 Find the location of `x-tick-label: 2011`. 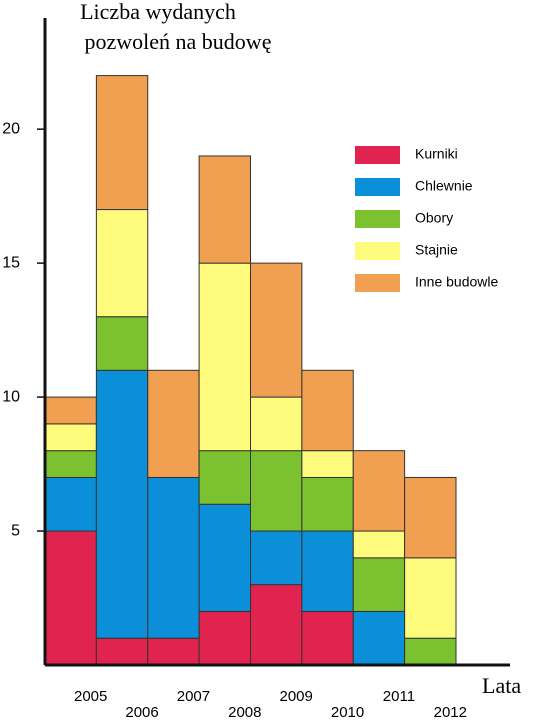

x-tick-label: 2011 is located at coordinates (399, 696).